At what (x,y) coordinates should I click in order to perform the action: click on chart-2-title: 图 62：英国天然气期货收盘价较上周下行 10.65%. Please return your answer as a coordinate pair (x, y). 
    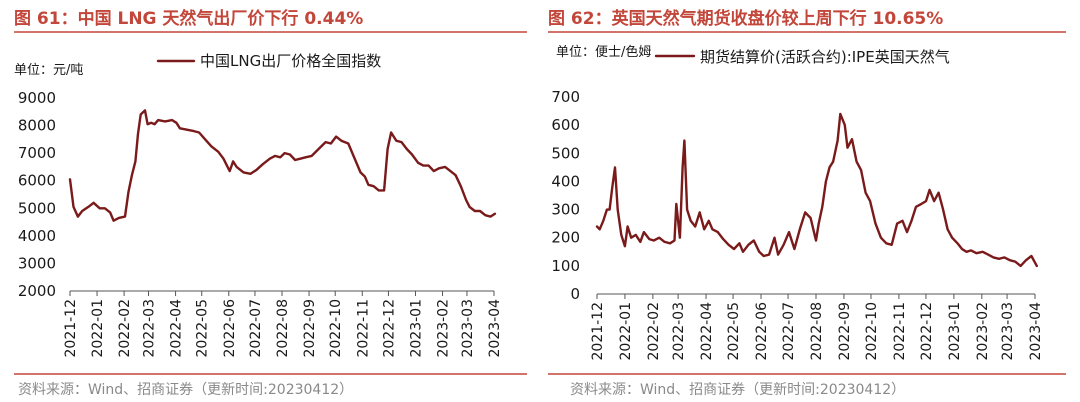
    Looking at the image, I should click on (745, 18).